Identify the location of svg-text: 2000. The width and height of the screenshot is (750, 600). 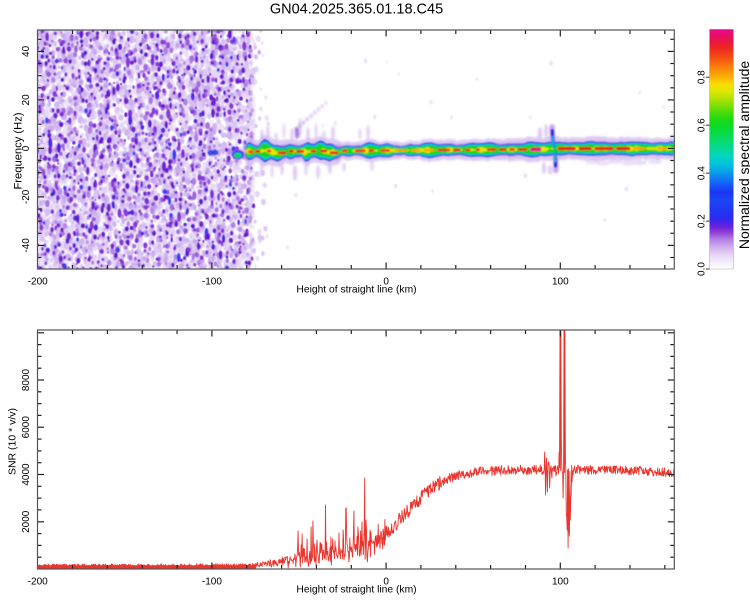
(26, 521).